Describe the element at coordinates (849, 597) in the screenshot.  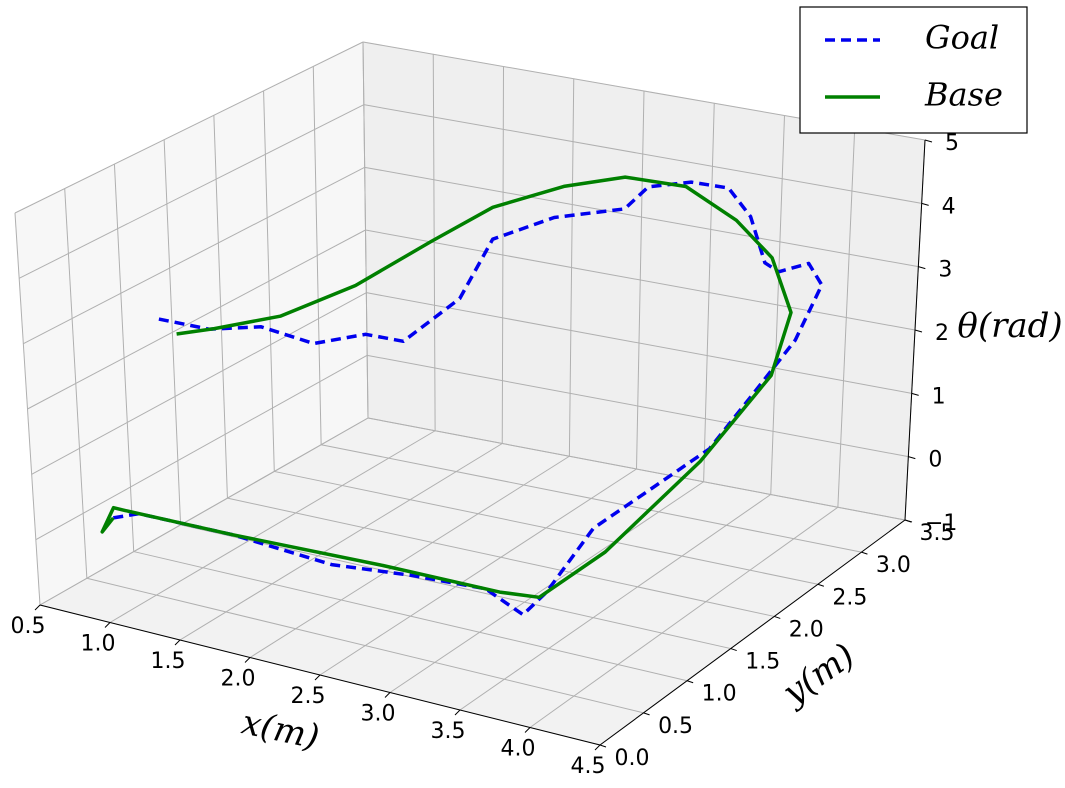
I see `y-tick-label: 2.5` at that location.